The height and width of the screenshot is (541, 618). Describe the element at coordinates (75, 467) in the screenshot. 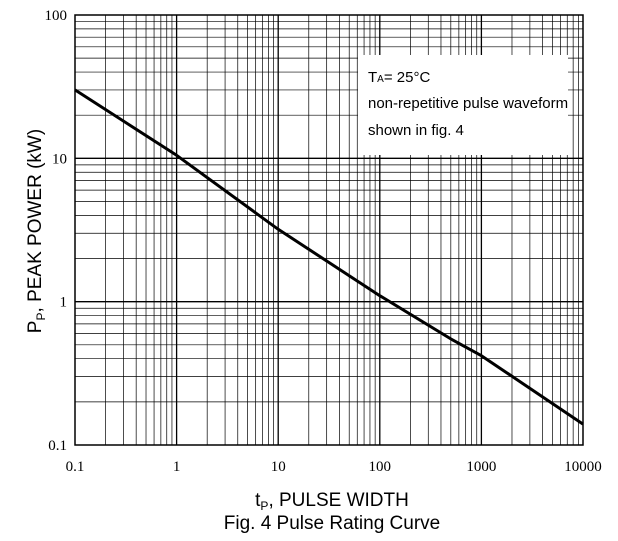

I see `x-tick-label: 0.1` at that location.